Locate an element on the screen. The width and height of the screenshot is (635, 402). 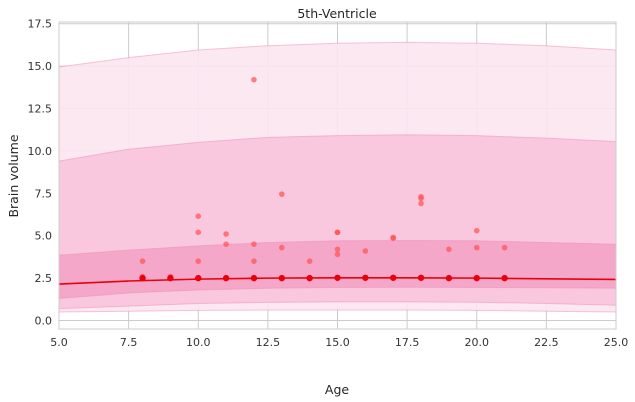
x-tick-label: 5.0 is located at coordinates (59, 342).